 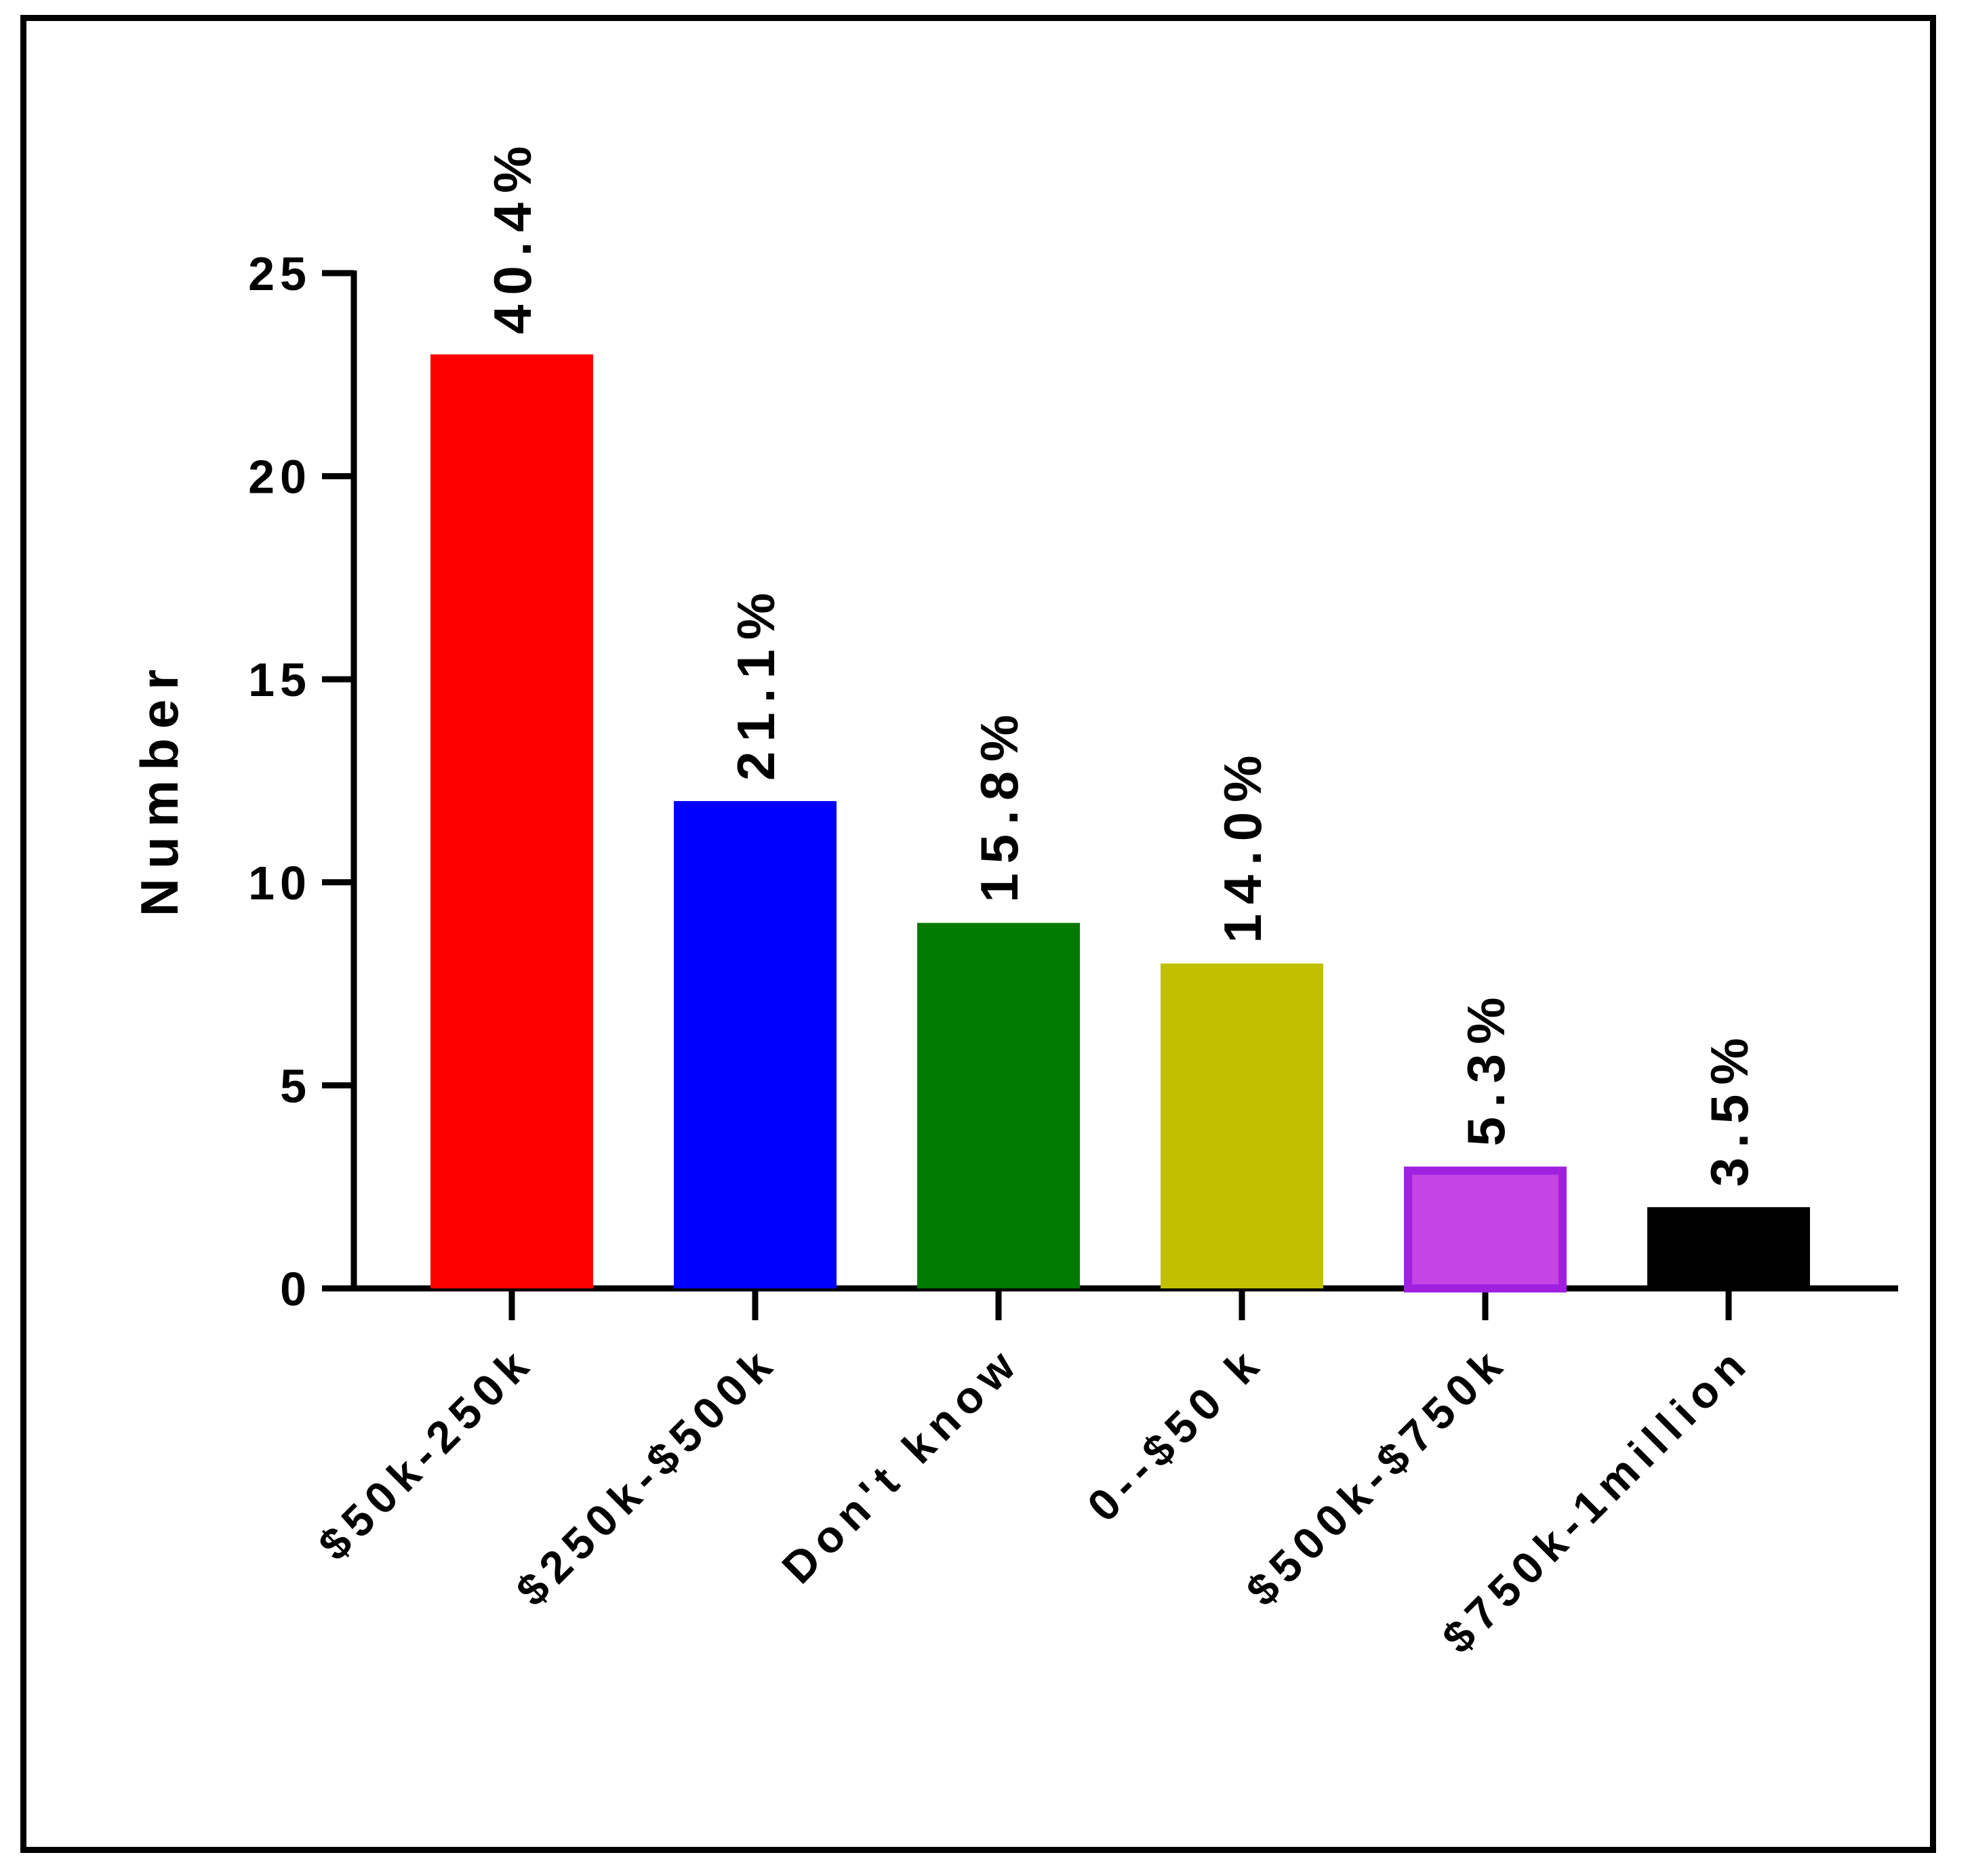 What do you see at coordinates (296, 1290) in the screenshot?
I see `y-tick-label: 0` at bounding box center [296, 1290].